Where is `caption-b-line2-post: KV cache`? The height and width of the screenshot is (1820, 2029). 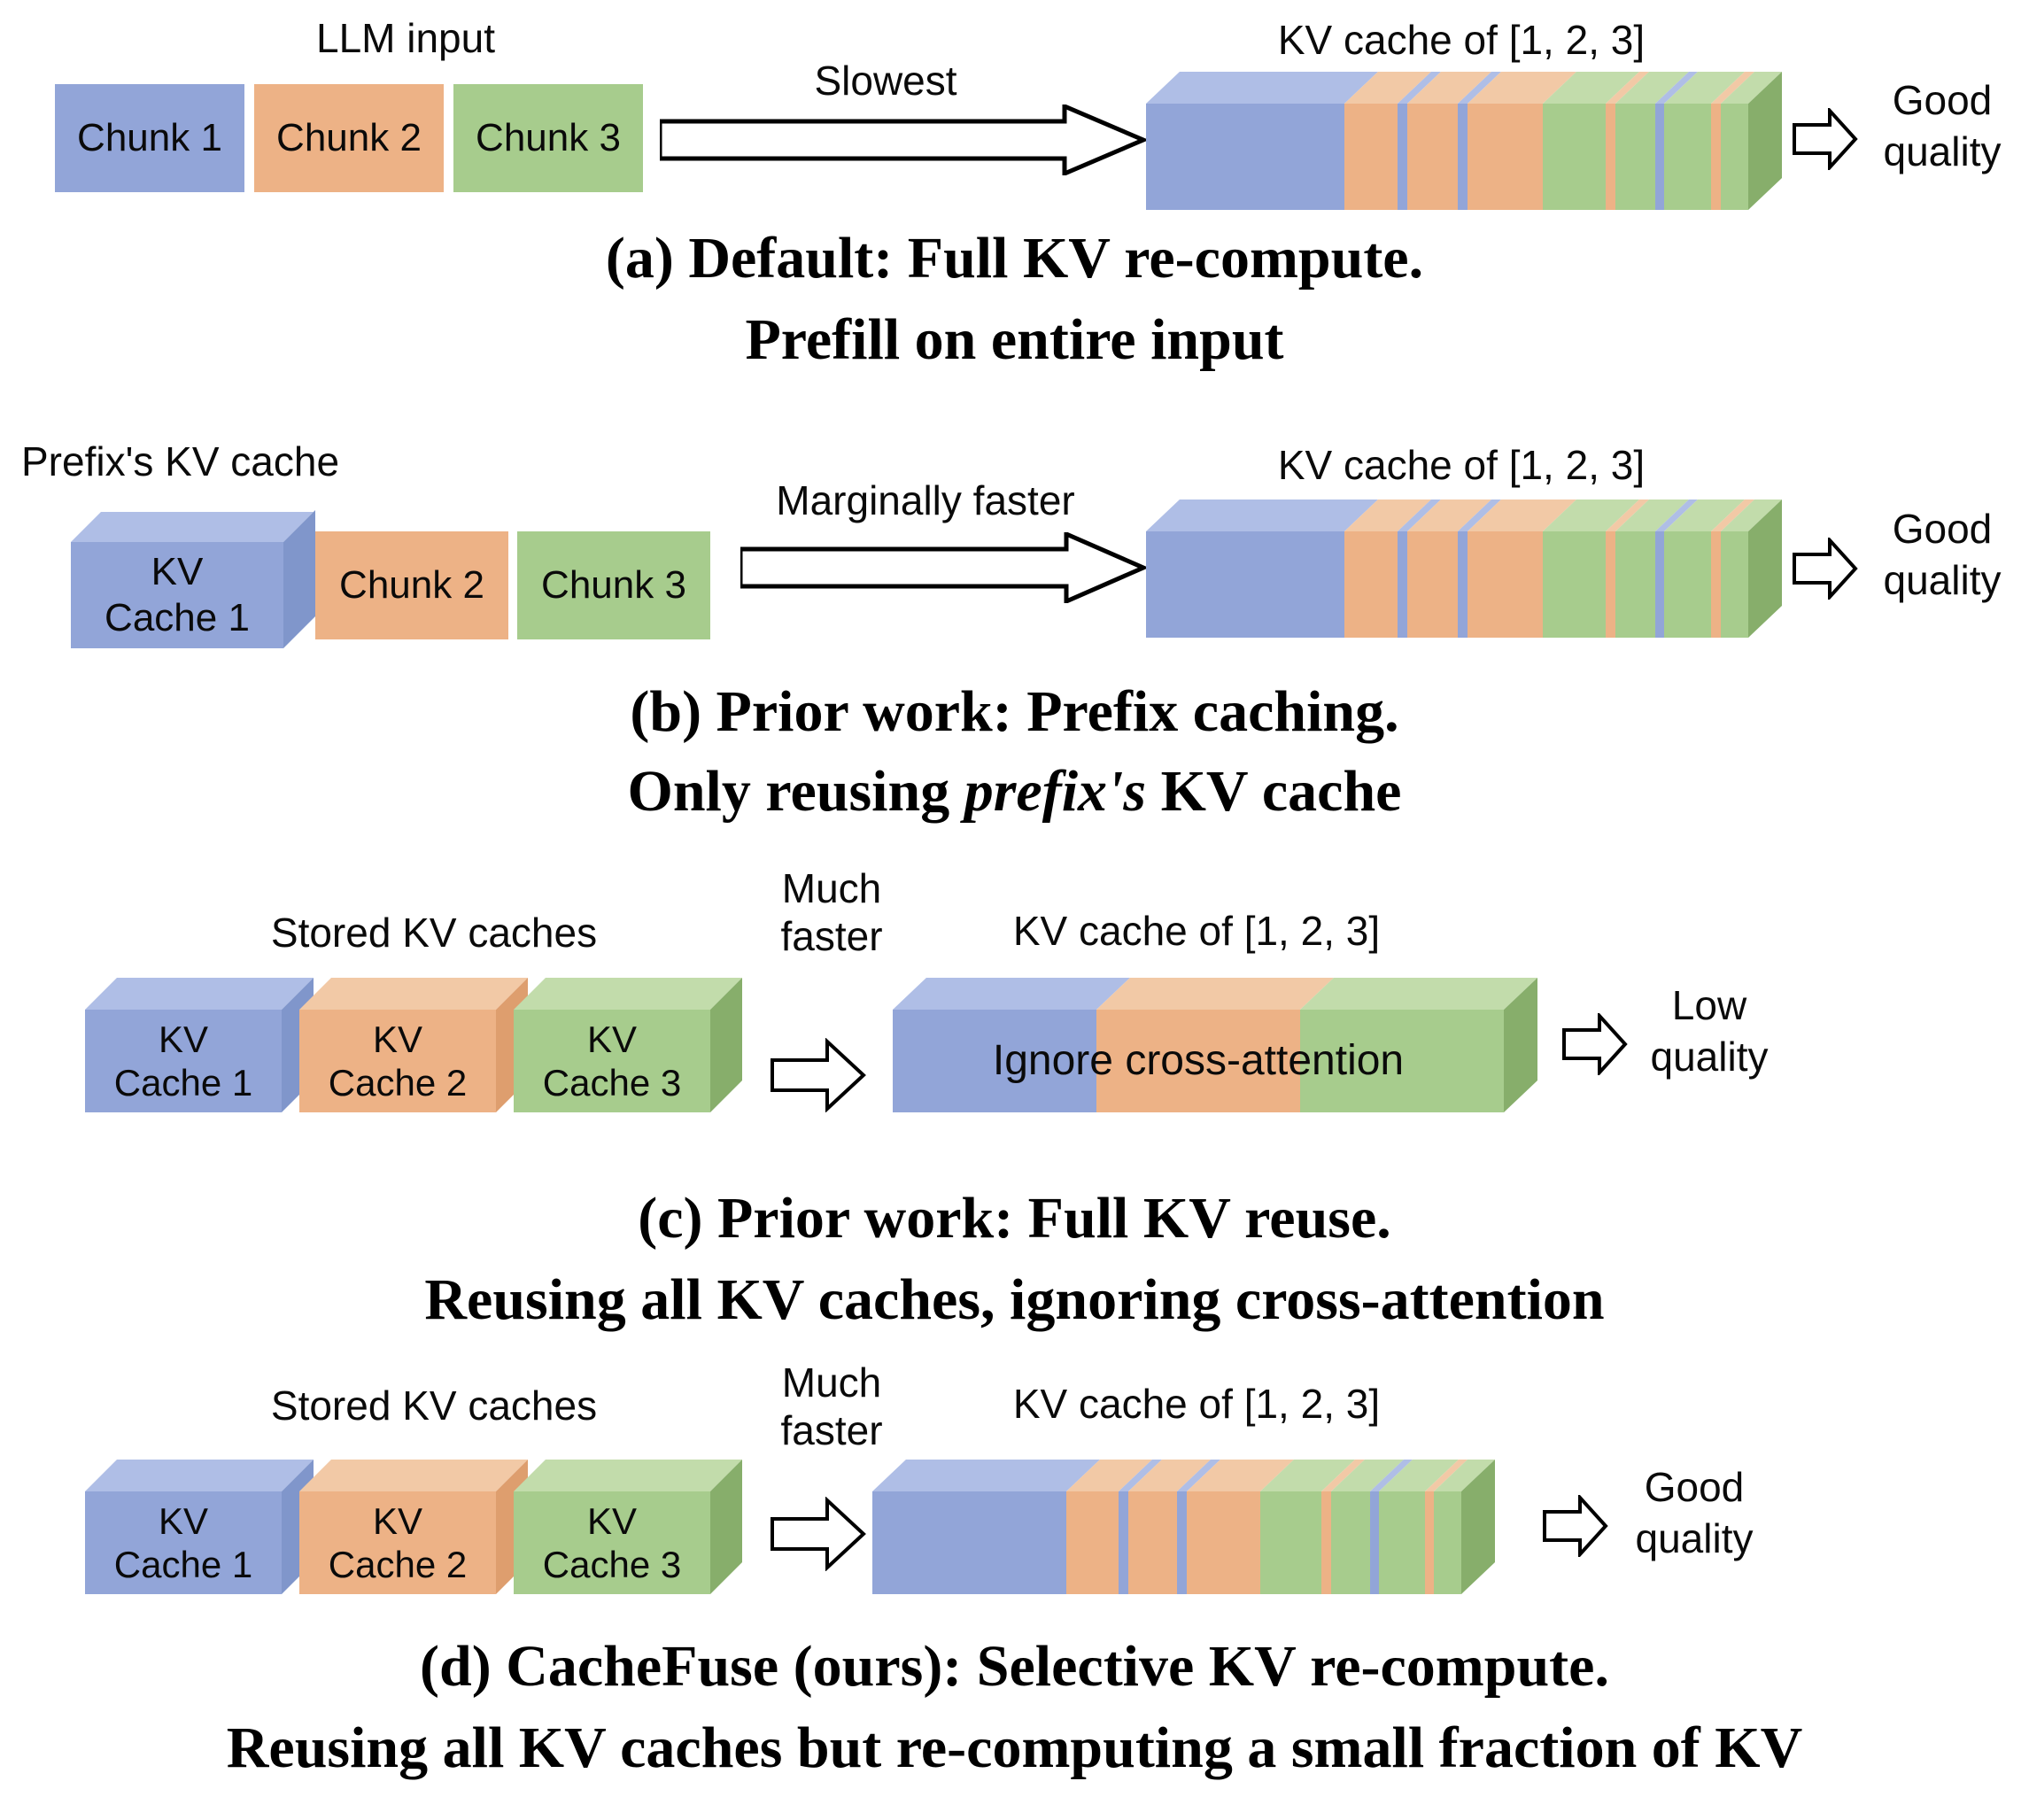 caption-b-line2-post: KV cache is located at coordinates (1274, 791).